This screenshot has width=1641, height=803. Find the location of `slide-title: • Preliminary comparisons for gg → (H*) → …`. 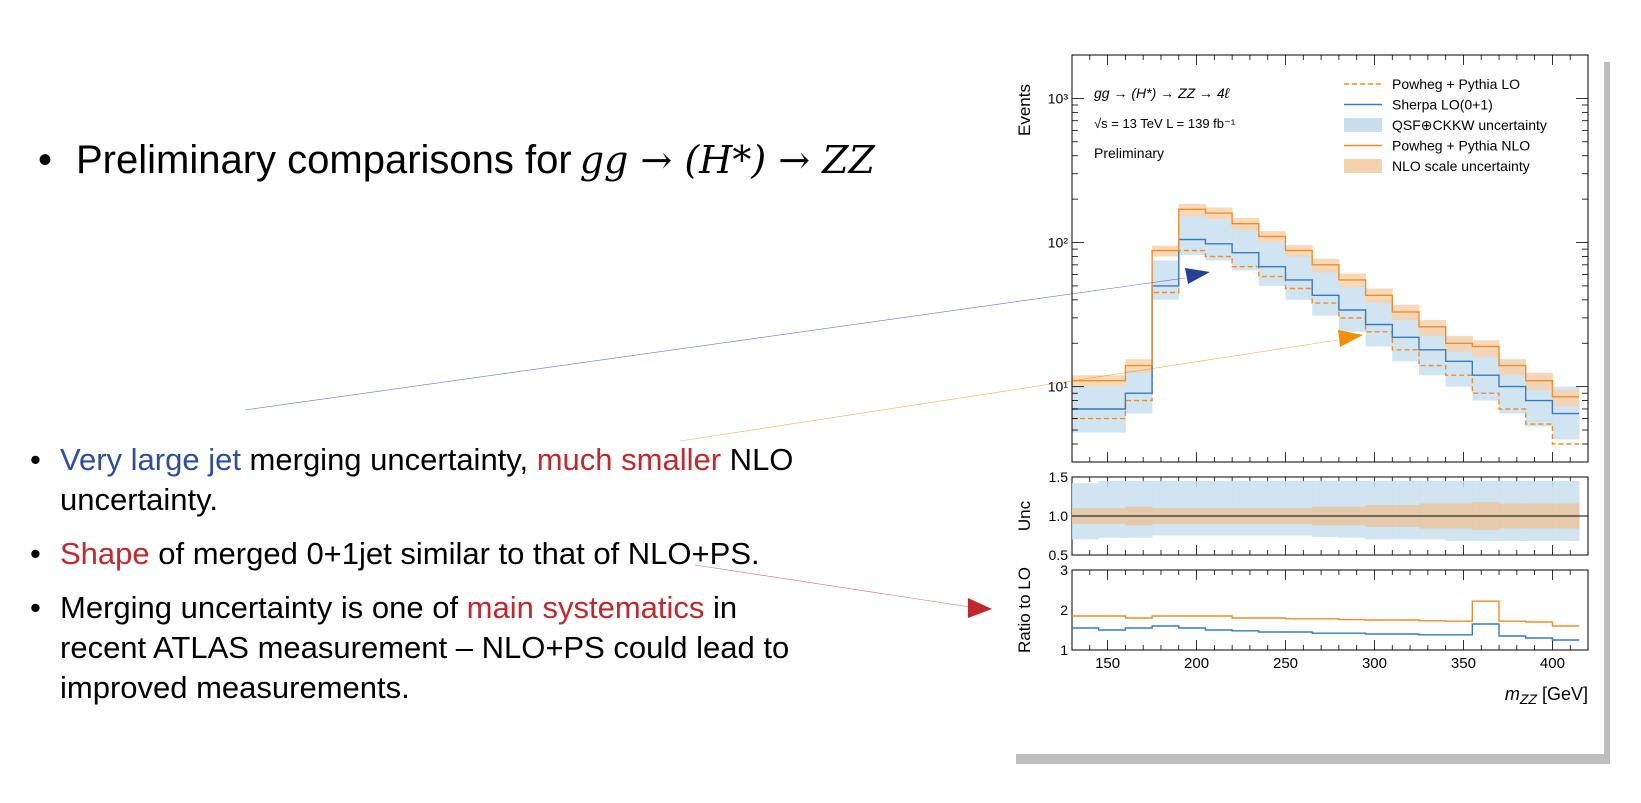

slide-title: • Preliminary comparisons for gg → (H*) → … is located at coordinates (456, 160).